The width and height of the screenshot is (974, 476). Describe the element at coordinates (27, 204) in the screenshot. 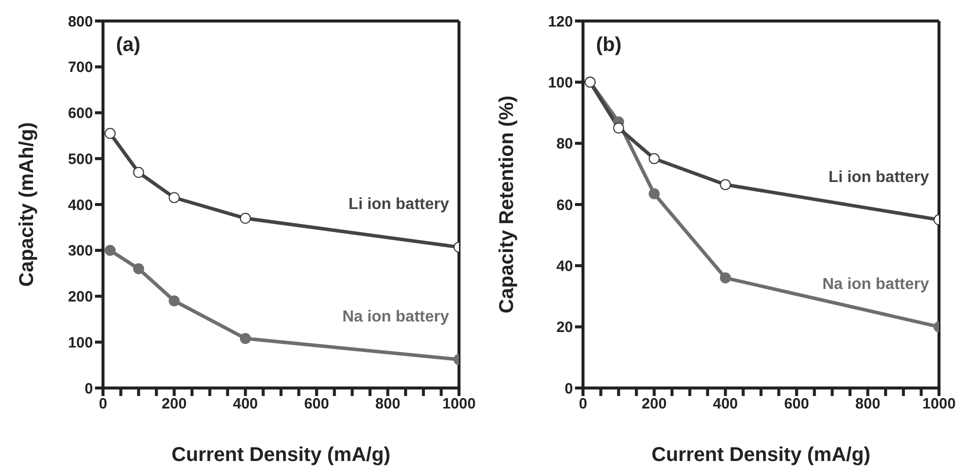

I see `y-axis-title: Capacity (mAh/g)` at that location.